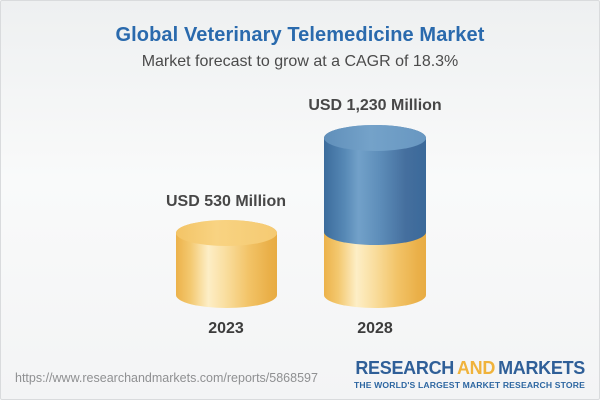 The image size is (600, 400). Describe the element at coordinates (404, 368) in the screenshot. I see `logo-word-research: RESEARCH` at that location.